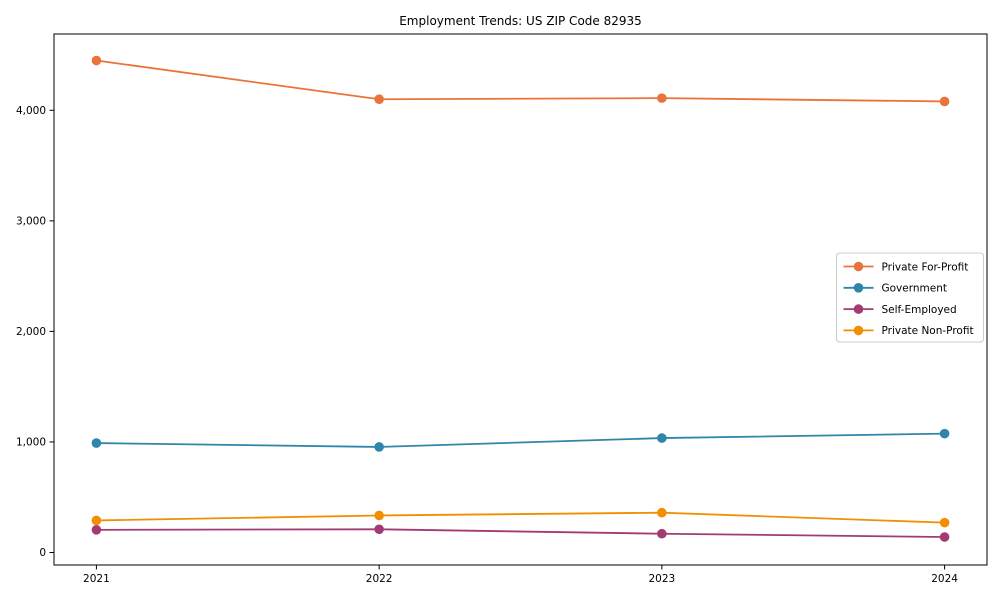 The height and width of the screenshot is (600, 1000). What do you see at coordinates (31, 332) in the screenshot?
I see `y-axis-tick-label: 2,000` at bounding box center [31, 332].